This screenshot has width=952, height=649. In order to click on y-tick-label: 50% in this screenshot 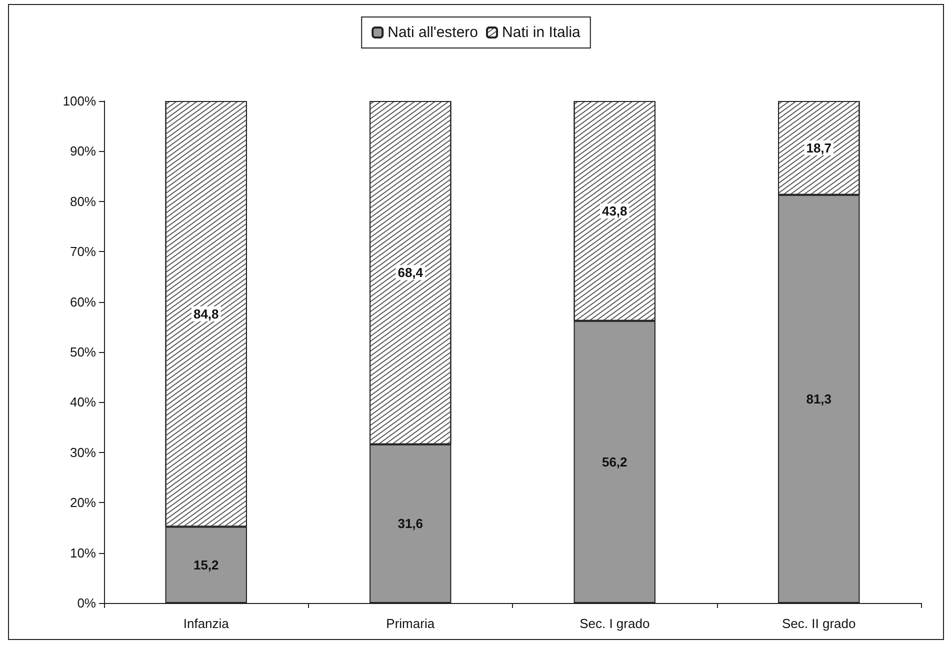, I will do `click(83, 352)`.